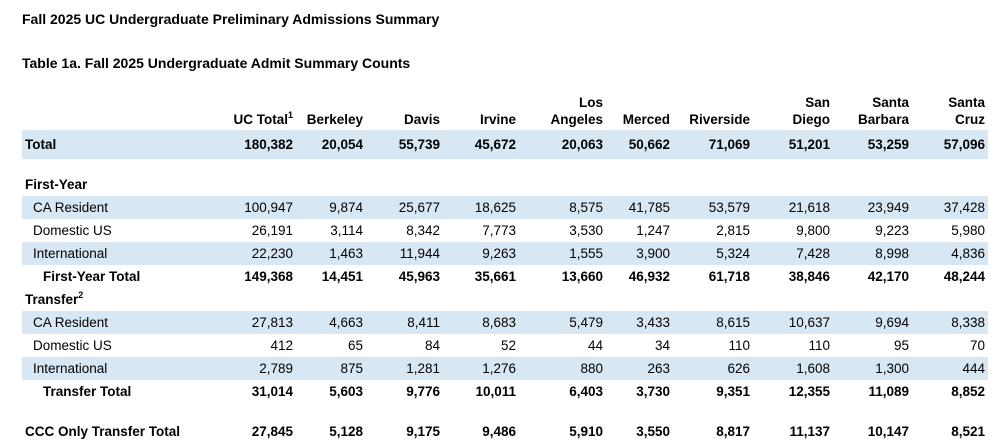 This screenshot has width=1000, height=447. Describe the element at coordinates (739, 345) in the screenshot. I see `cell-domestic-us-riverside: 110` at that location.